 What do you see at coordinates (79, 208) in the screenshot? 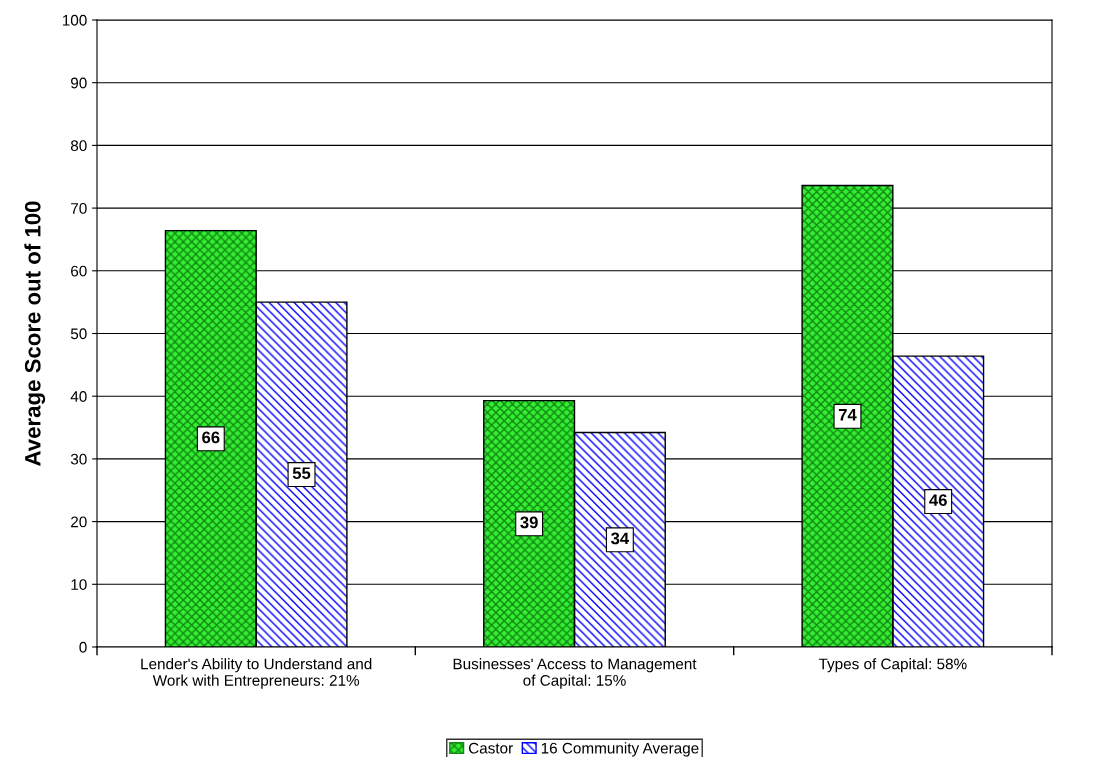
I see `y-tick-label: 70` at bounding box center [79, 208].